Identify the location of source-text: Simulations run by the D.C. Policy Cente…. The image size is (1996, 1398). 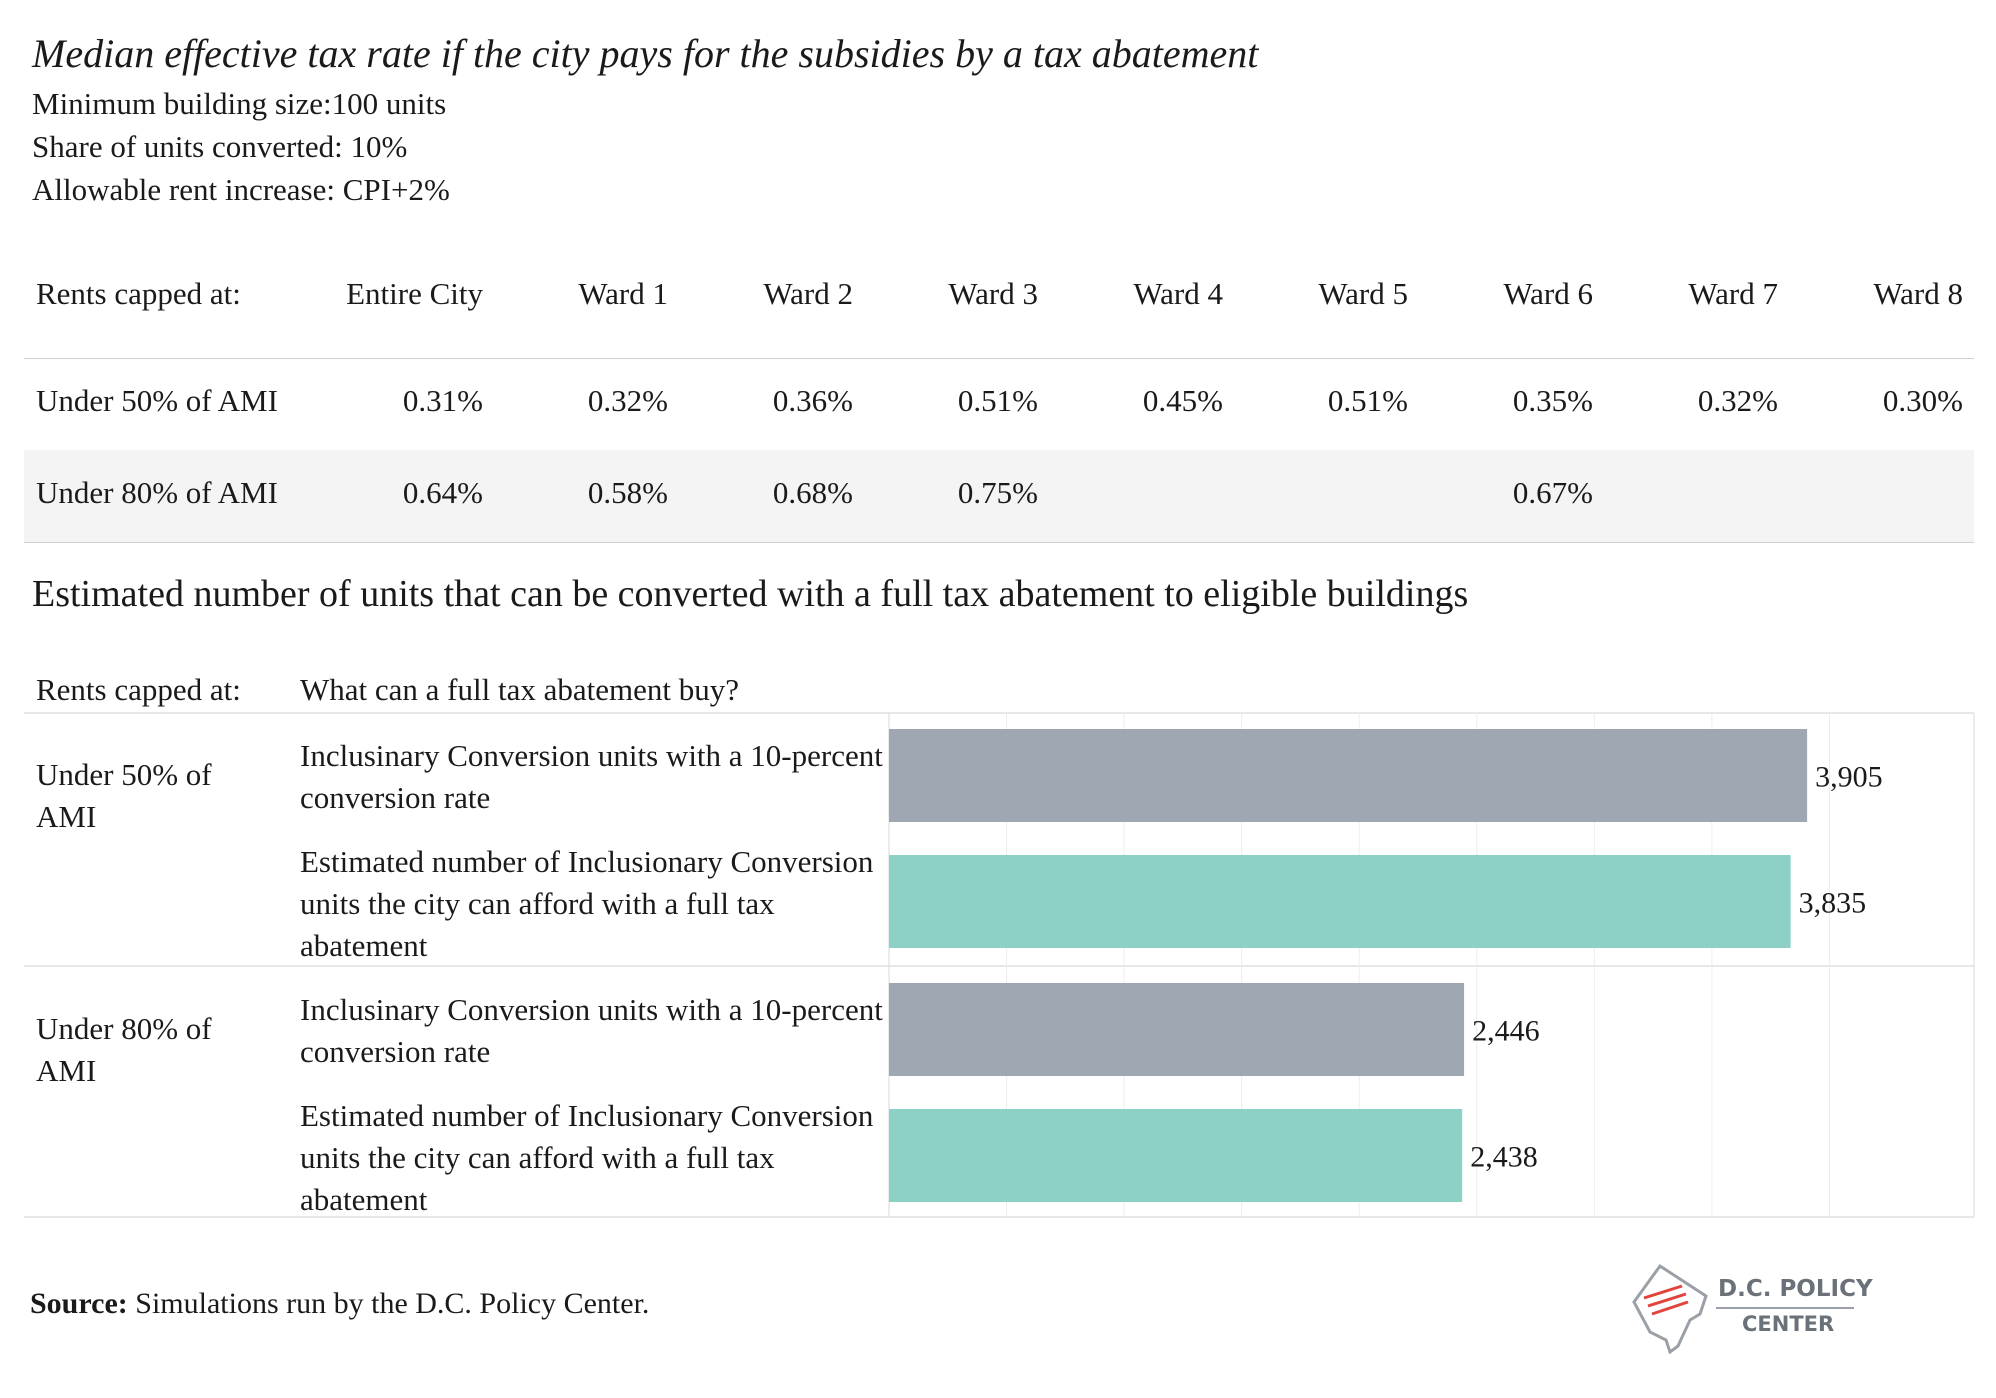
(392, 1303).